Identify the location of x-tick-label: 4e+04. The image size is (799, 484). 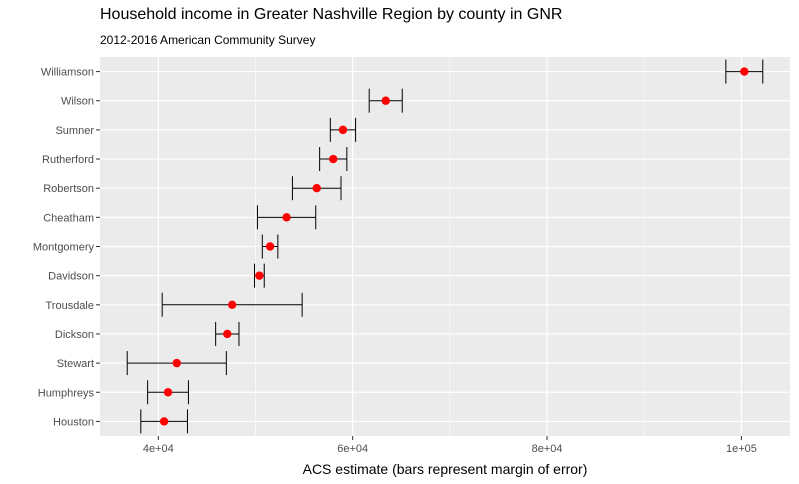
(158, 449).